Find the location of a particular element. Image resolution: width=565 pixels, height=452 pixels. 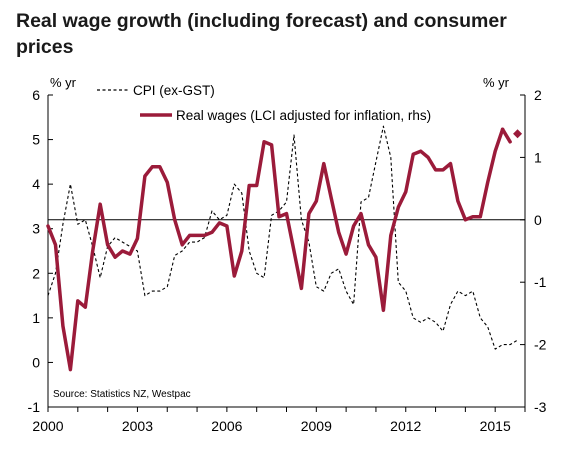

right-tick-label: -2 is located at coordinates (540, 345).